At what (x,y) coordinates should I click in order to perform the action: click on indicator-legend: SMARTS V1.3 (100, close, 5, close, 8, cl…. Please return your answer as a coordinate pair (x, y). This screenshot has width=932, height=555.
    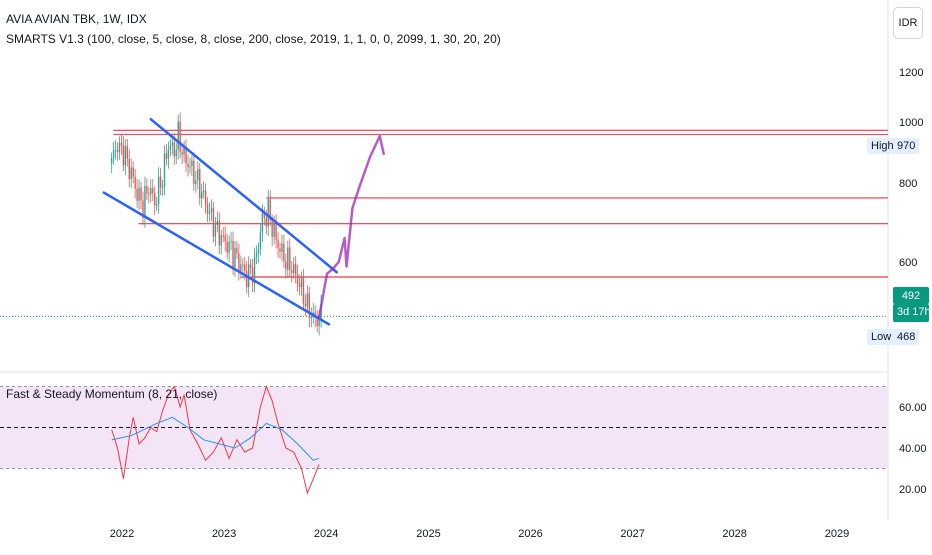
    Looking at the image, I should click on (253, 39).